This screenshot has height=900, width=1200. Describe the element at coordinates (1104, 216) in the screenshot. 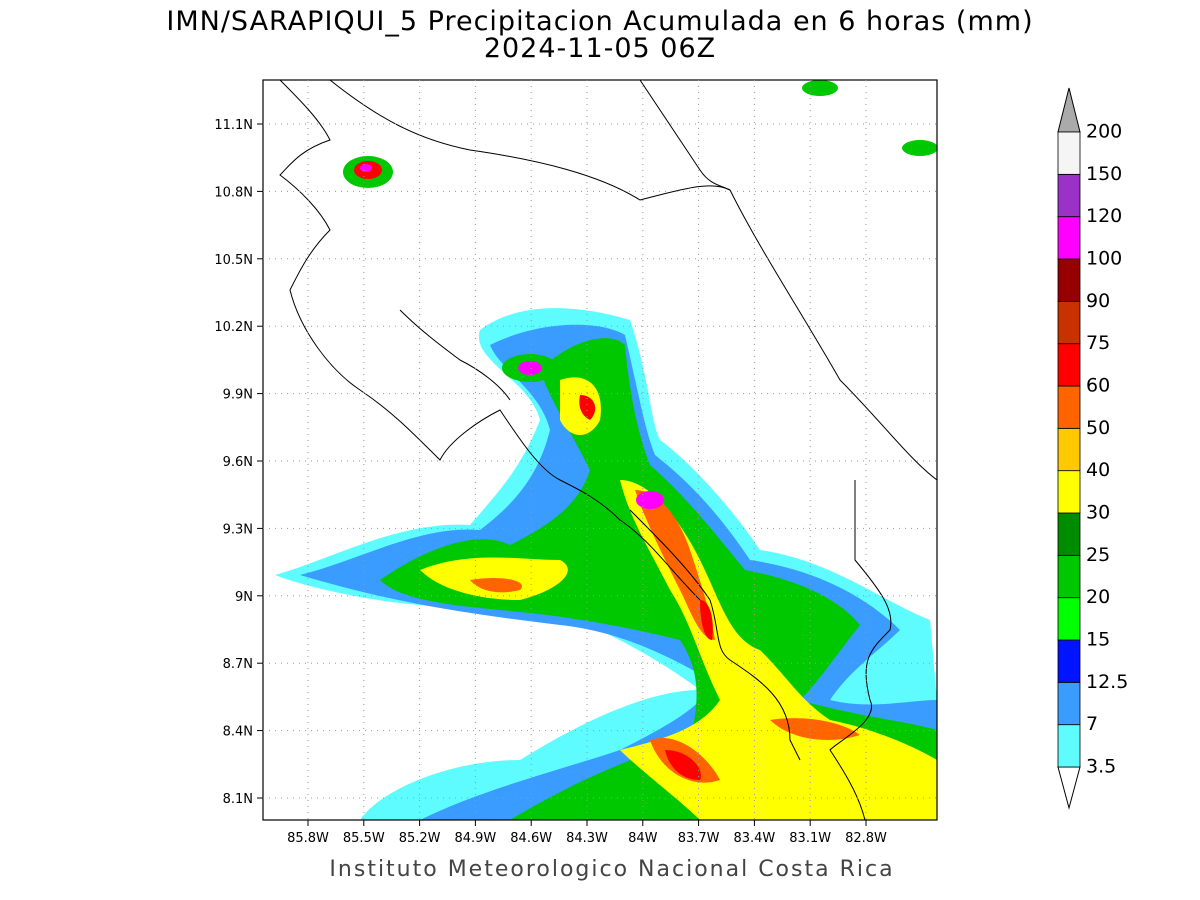

I see `colorbar-label: 120` at that location.